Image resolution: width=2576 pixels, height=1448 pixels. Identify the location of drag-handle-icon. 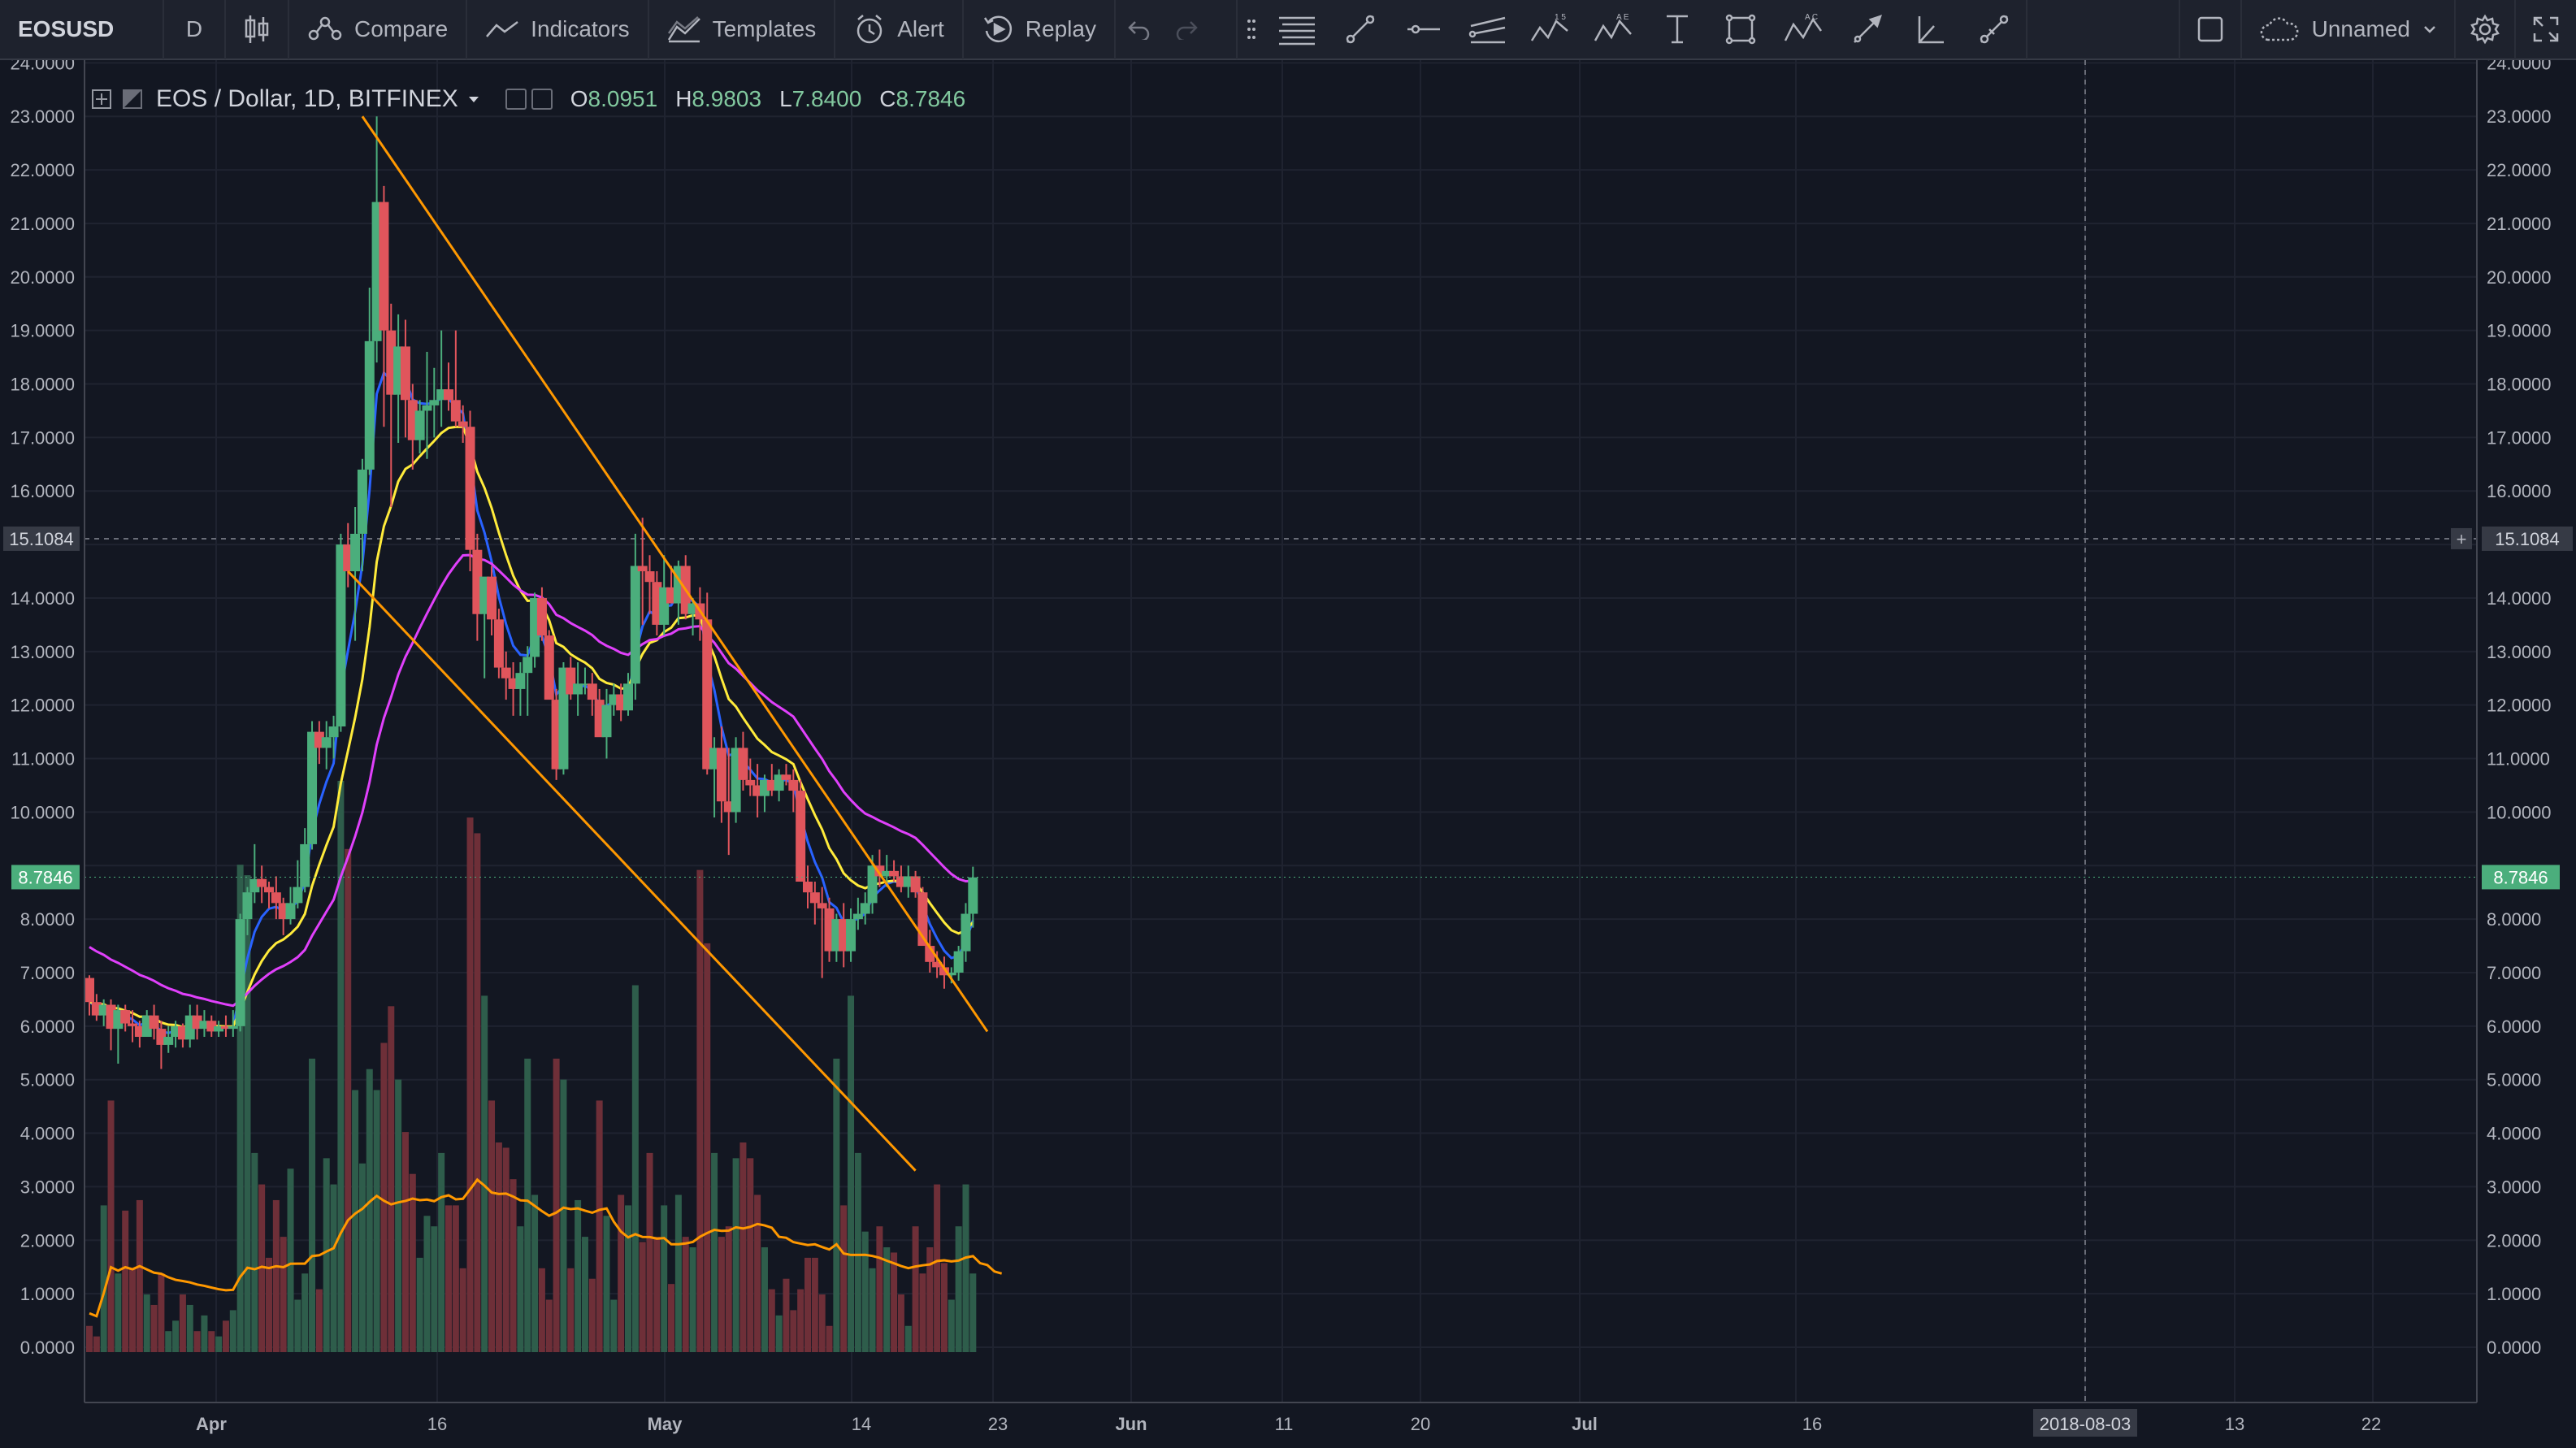
(1251, 29).